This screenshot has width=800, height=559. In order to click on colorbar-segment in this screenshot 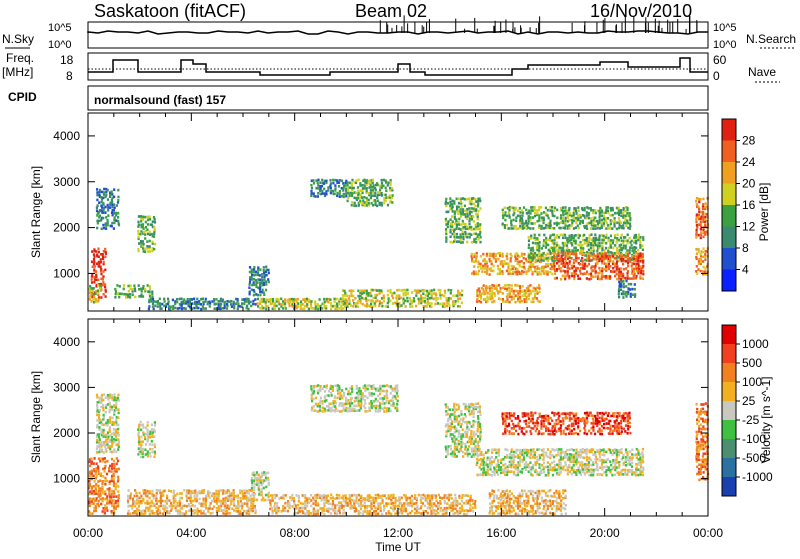, I will do `click(729, 195)`.